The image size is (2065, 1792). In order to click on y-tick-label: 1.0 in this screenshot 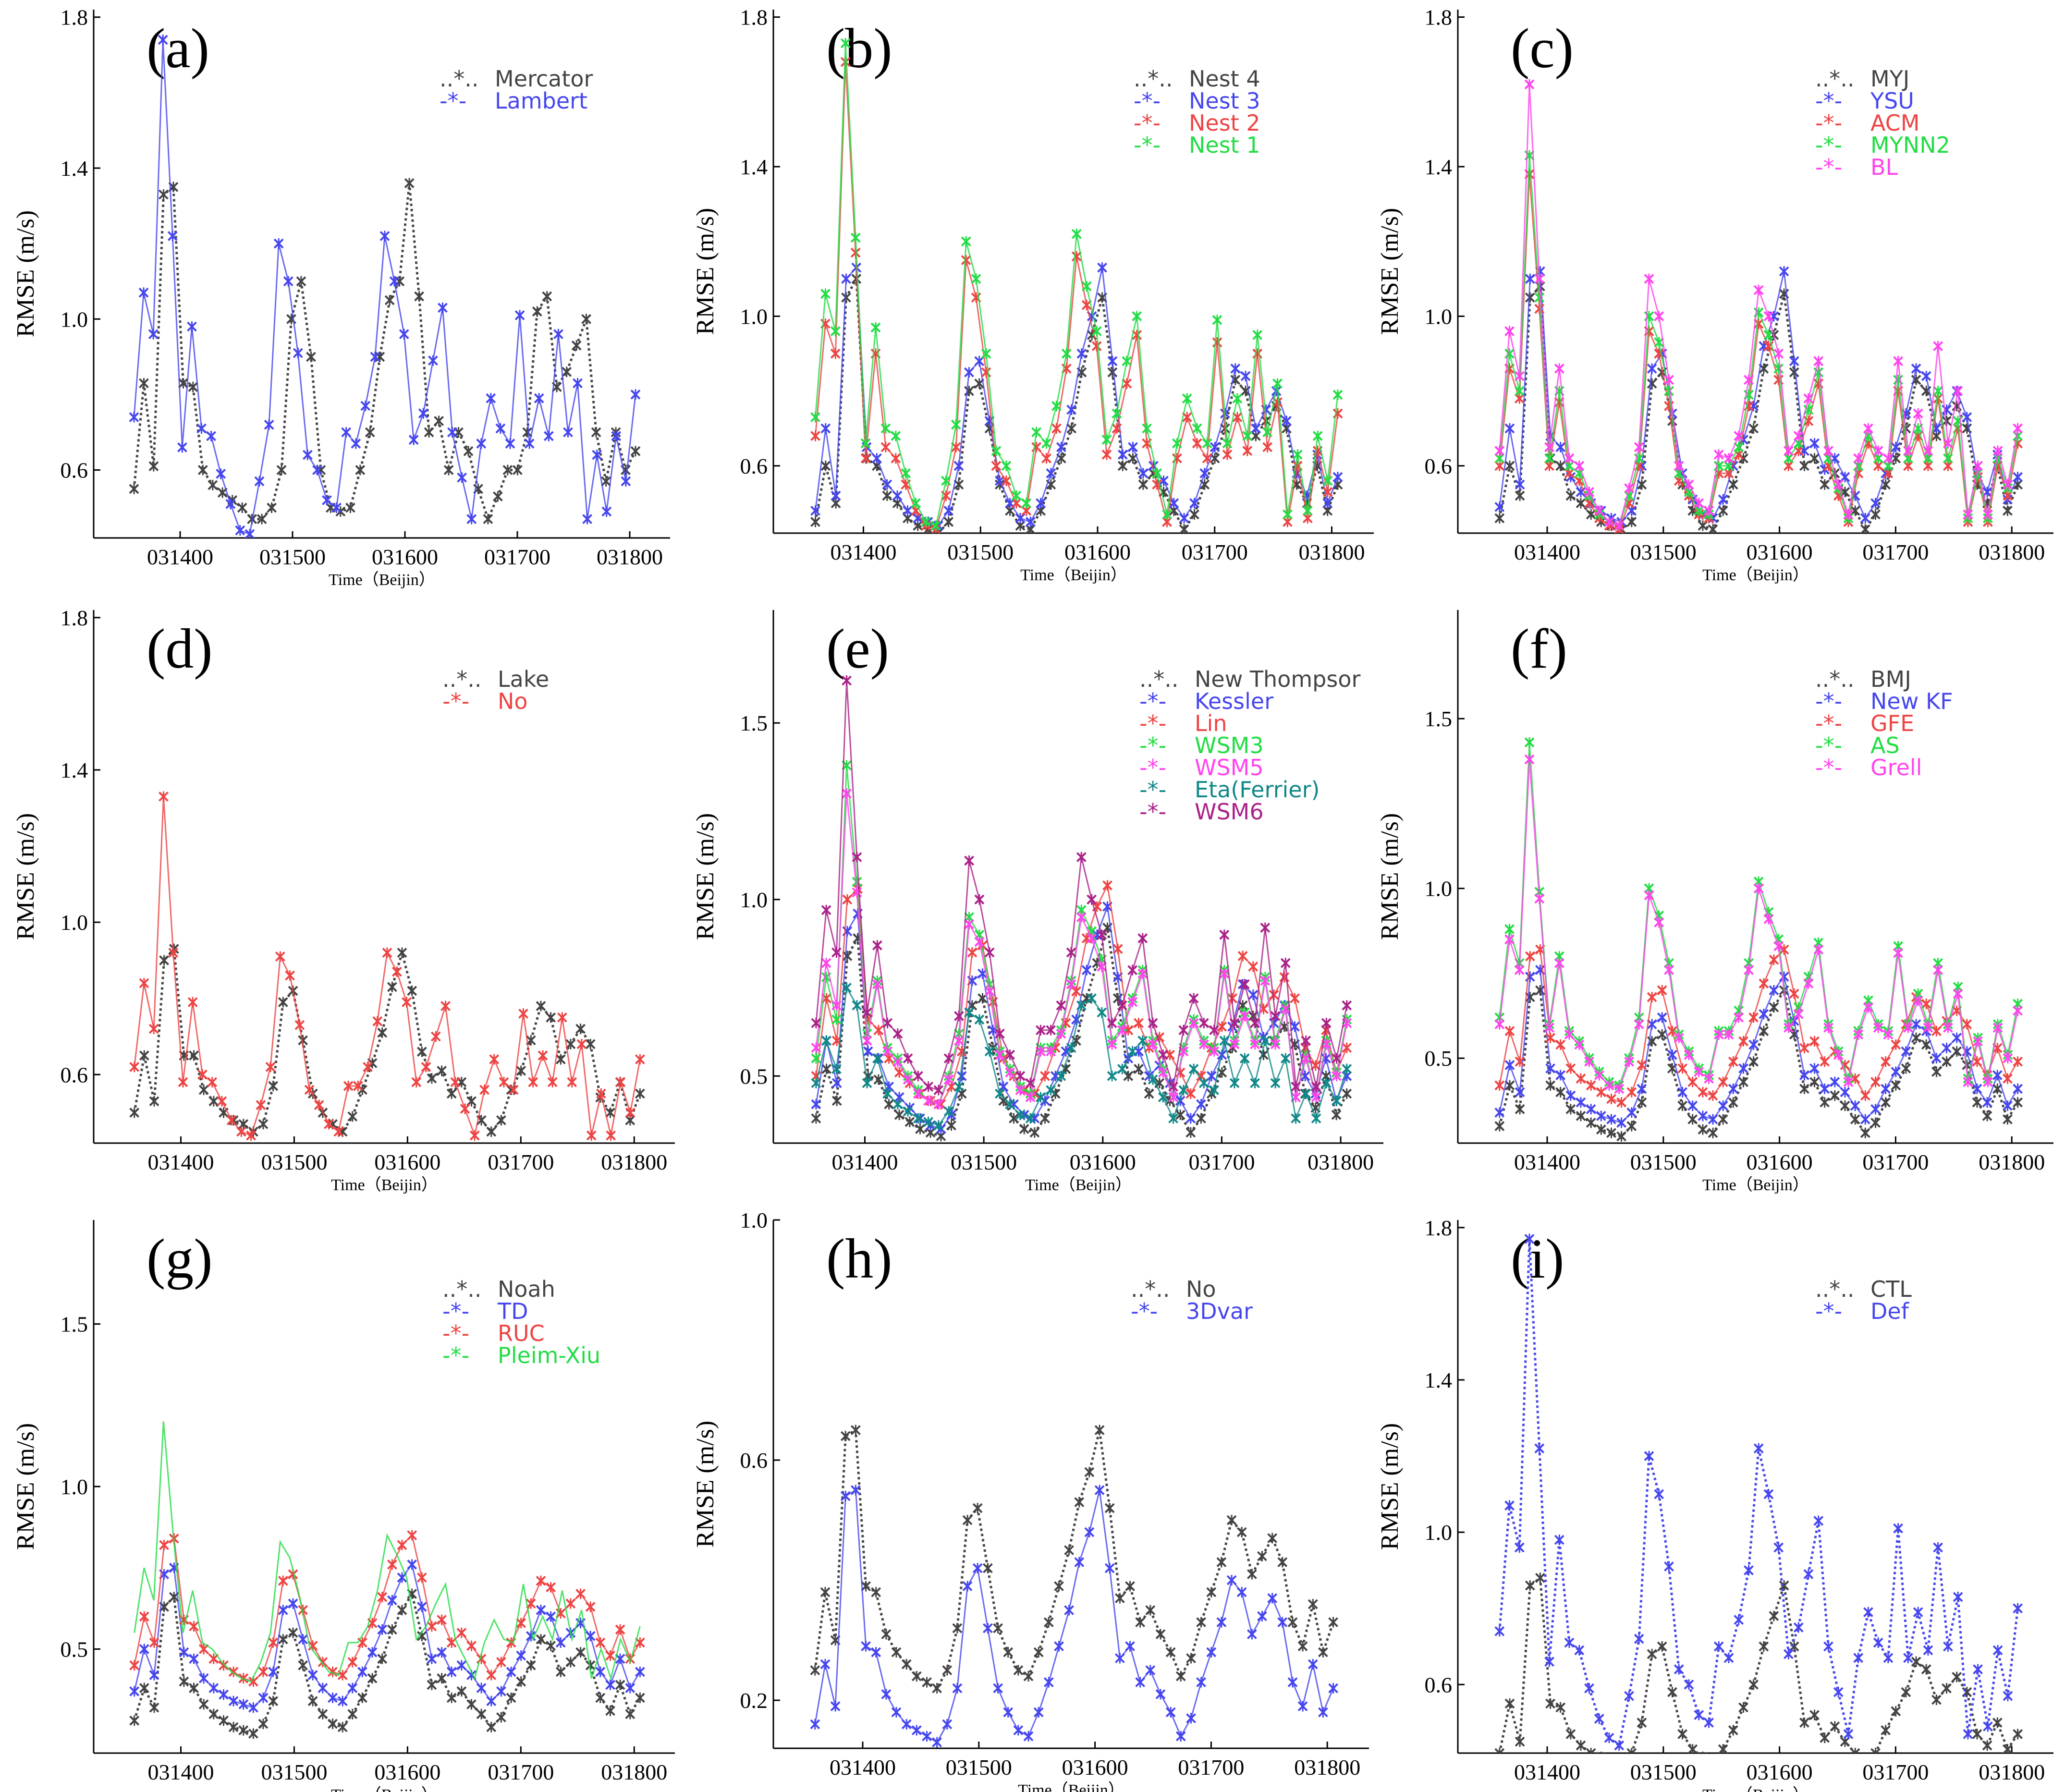, I will do `click(1439, 889)`.